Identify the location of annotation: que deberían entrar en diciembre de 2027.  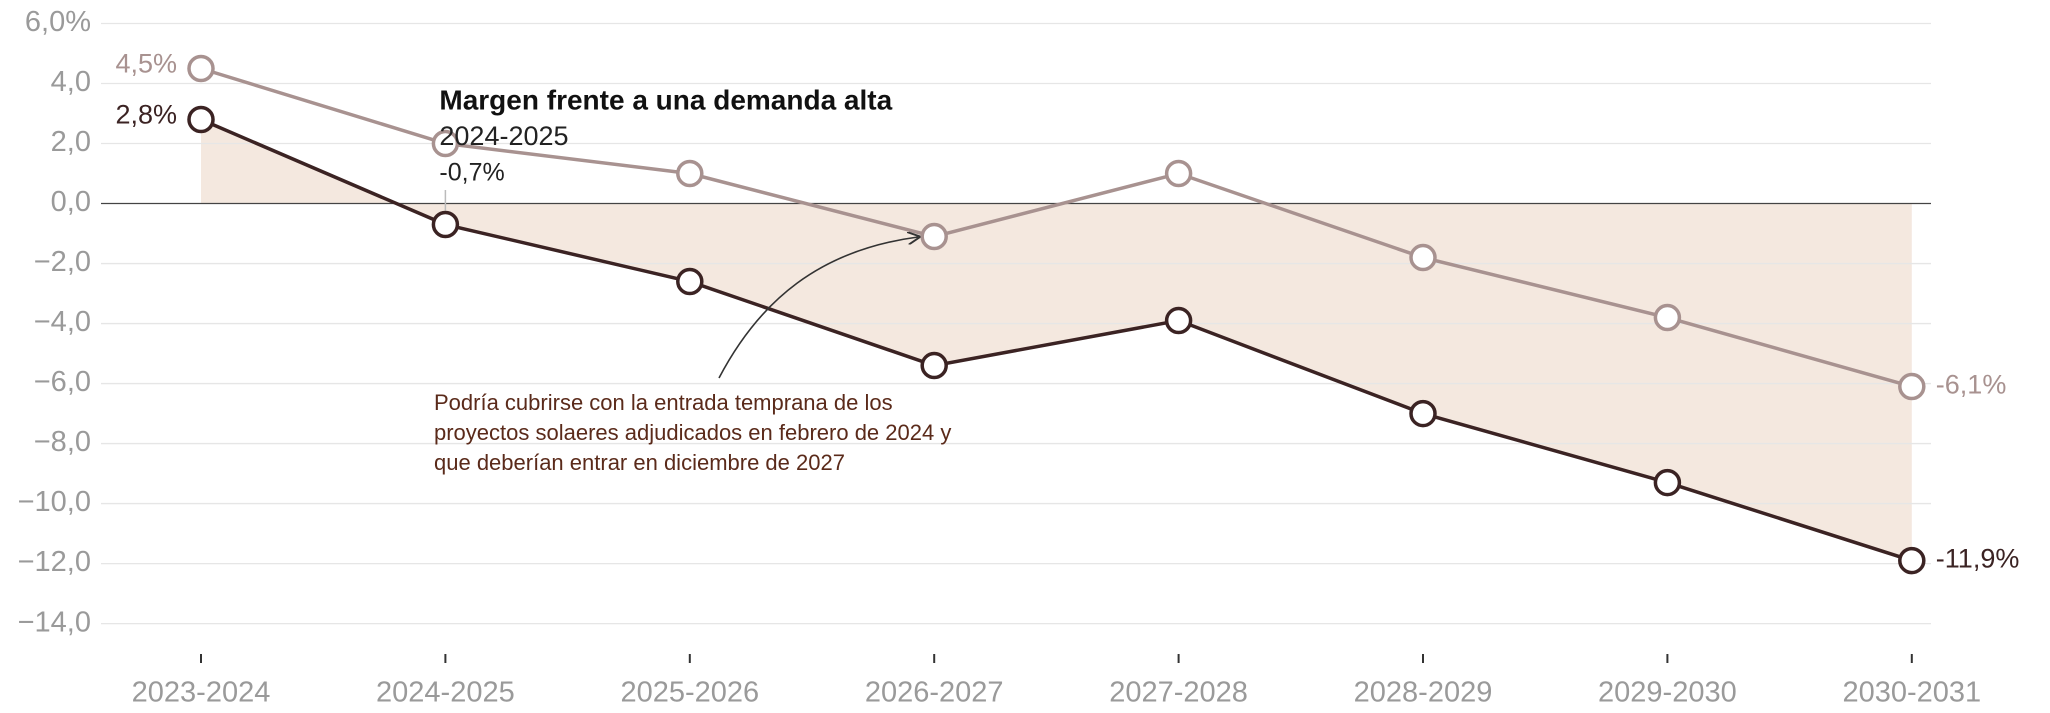
(639, 462).